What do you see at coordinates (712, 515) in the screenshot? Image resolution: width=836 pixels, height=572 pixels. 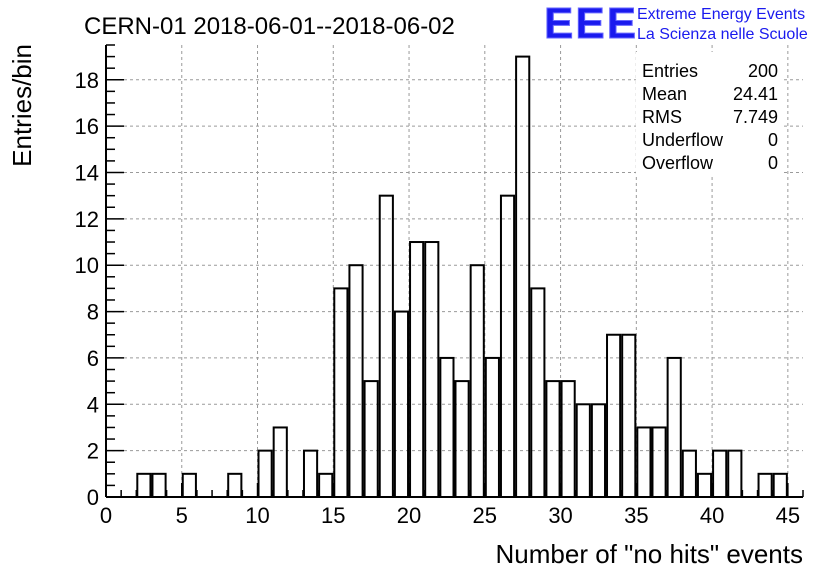 I see `x-tick-label: 40` at bounding box center [712, 515].